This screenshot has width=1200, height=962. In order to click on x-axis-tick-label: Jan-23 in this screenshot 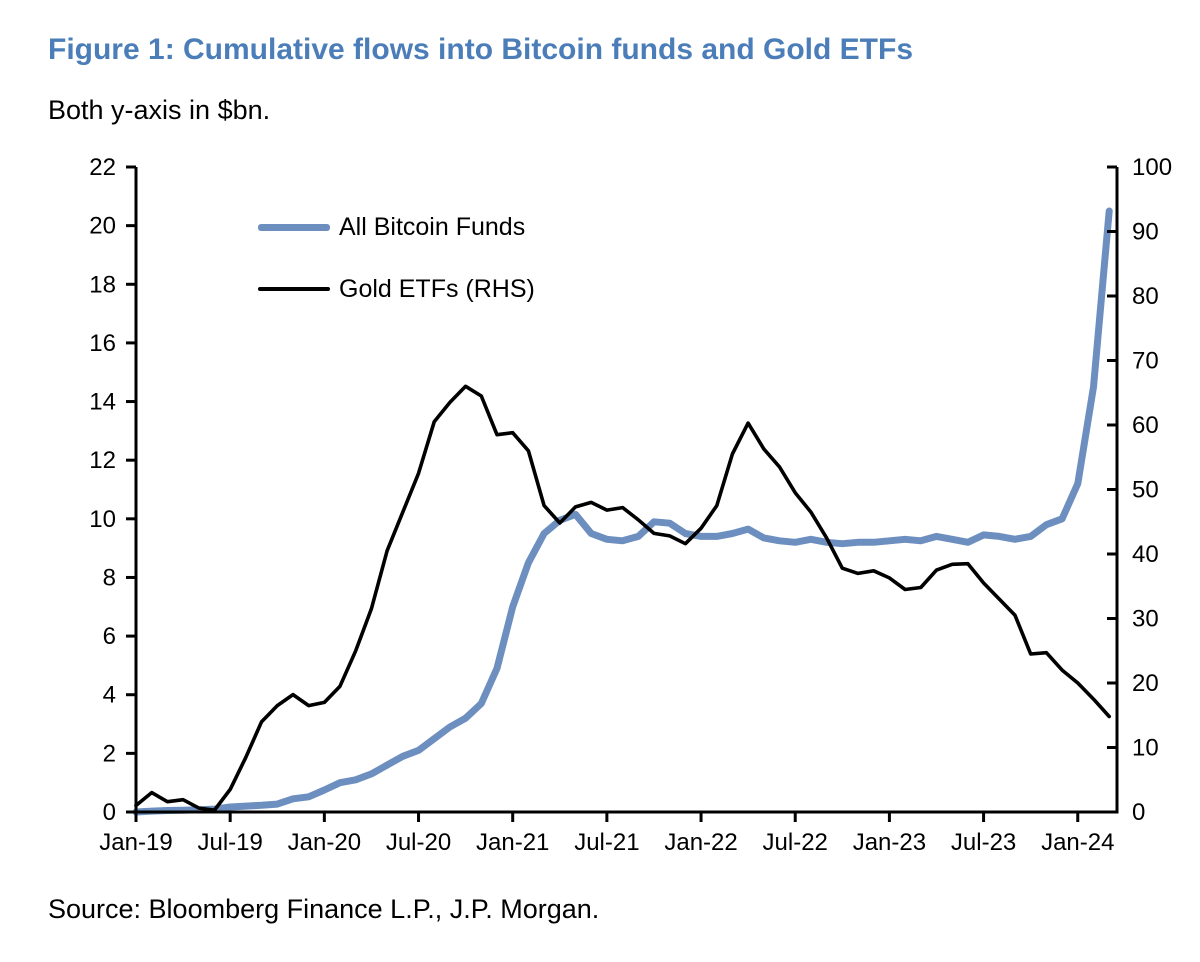, I will do `click(889, 842)`.